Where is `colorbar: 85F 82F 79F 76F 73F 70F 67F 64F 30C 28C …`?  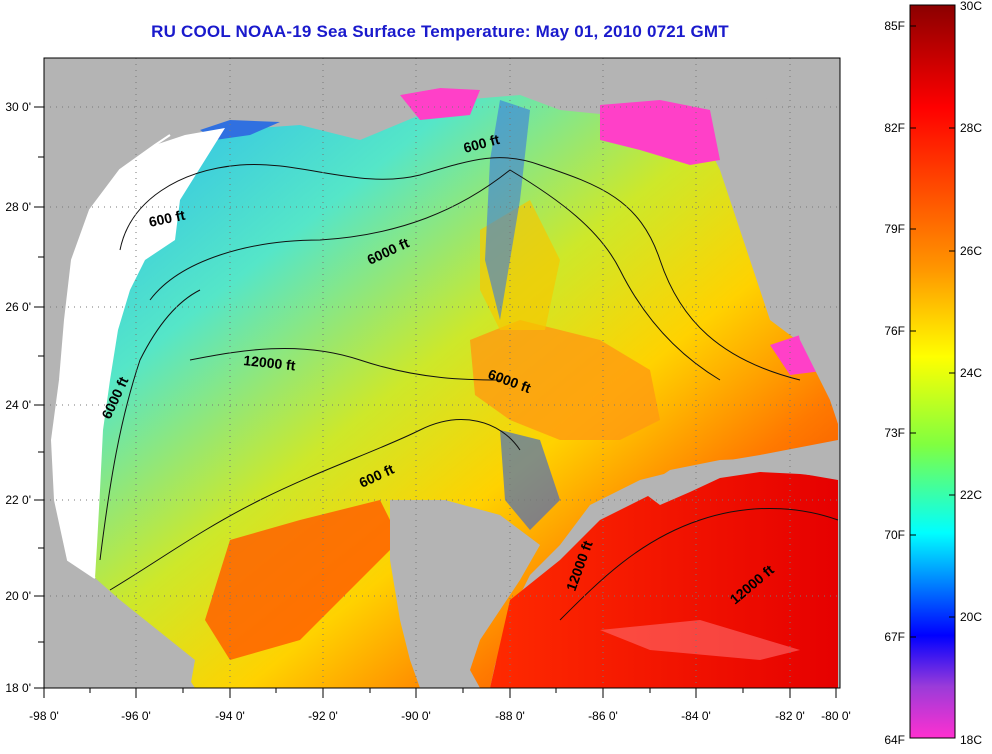
colorbar: 85F 82F 79F 76F 73F 70F 67F 64F 30C 28C … is located at coordinates (933, 373).